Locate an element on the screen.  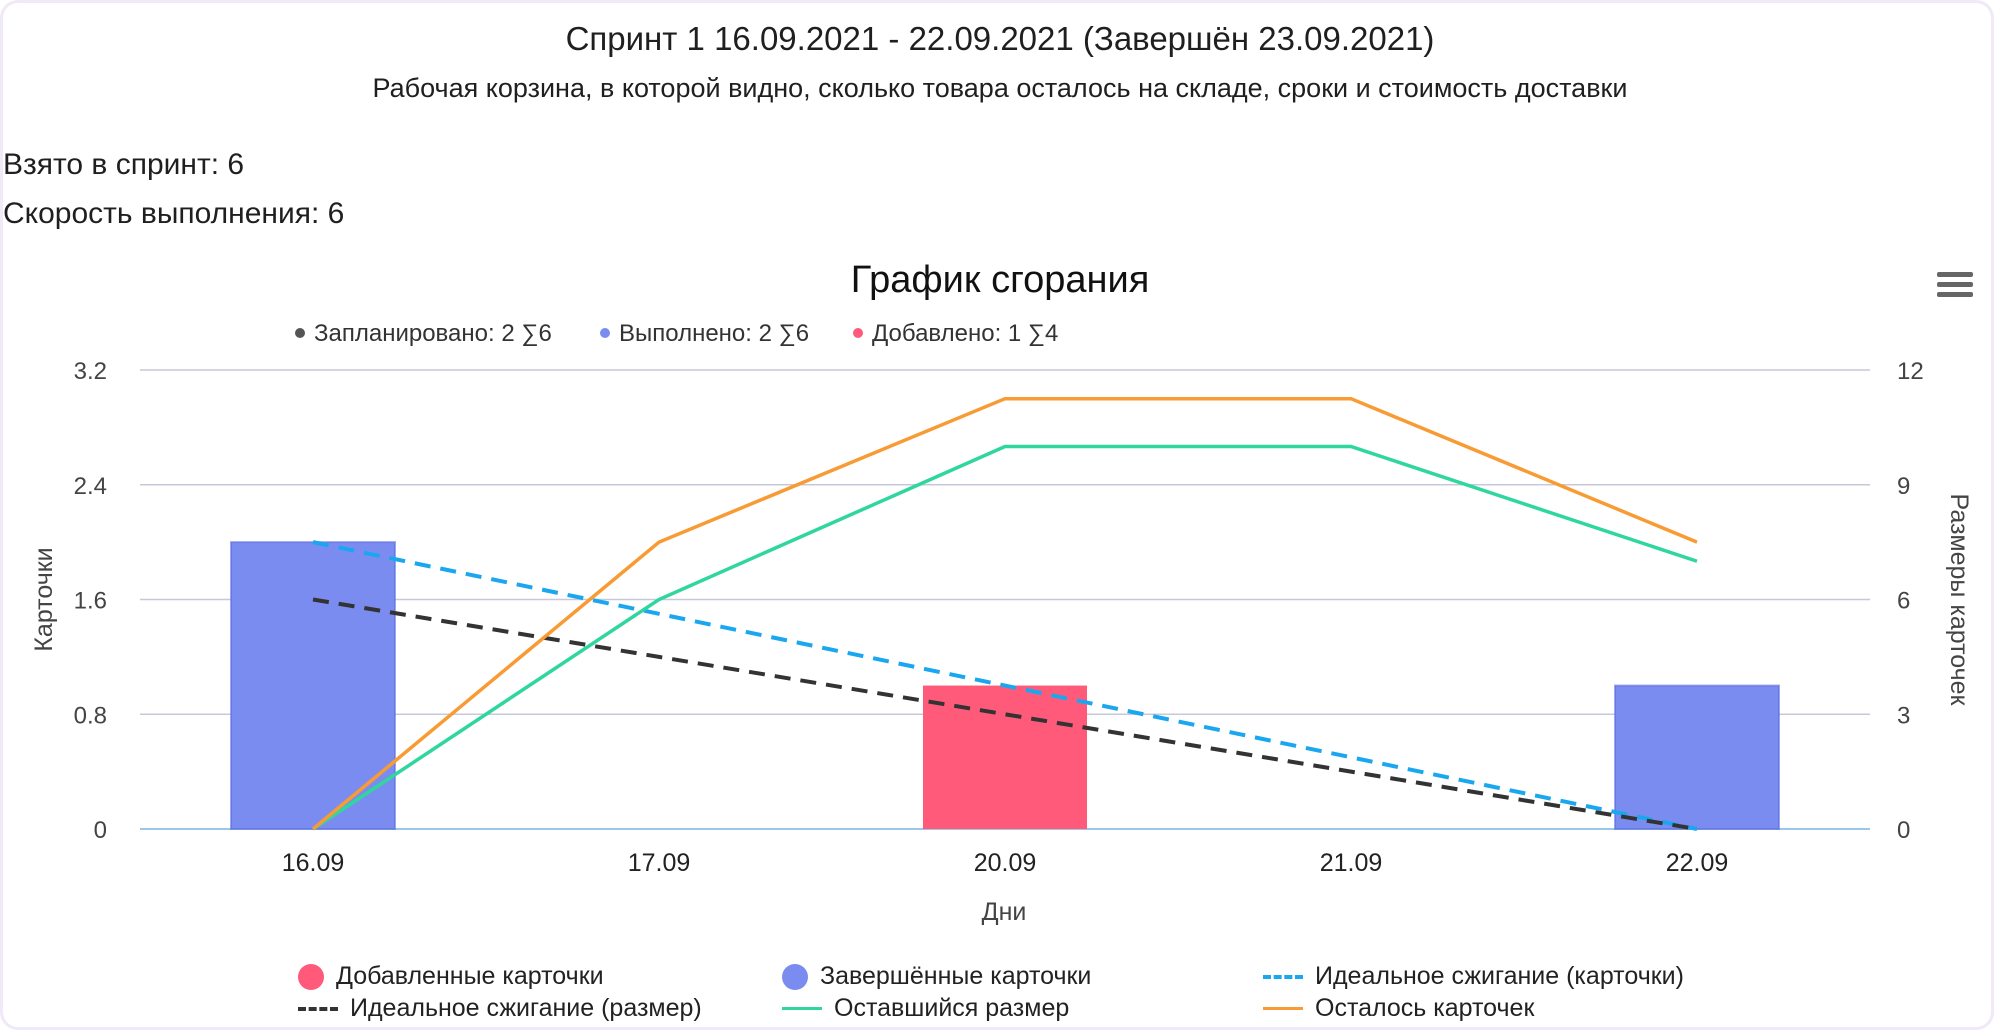
legend-item: Добавленные карточки is located at coordinates (451, 976).